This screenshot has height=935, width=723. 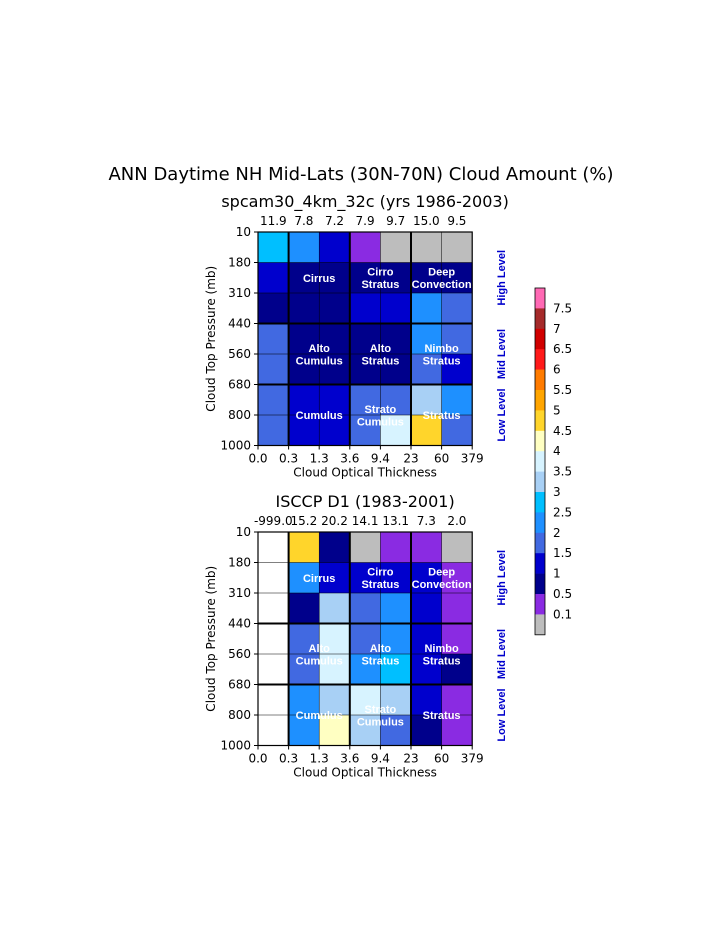 What do you see at coordinates (364, 202) in the screenshot?
I see `panel-title: spcam30_4km_32c (yrs 1986-2003)` at bounding box center [364, 202].